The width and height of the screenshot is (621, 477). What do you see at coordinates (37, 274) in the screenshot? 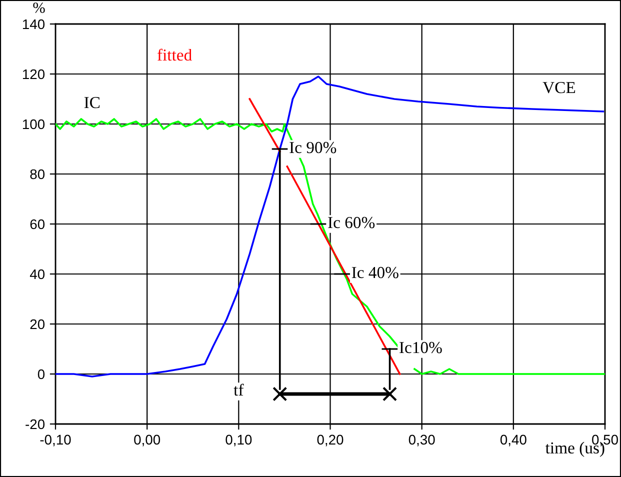
I see `y-tick-label: 40` at bounding box center [37, 274].